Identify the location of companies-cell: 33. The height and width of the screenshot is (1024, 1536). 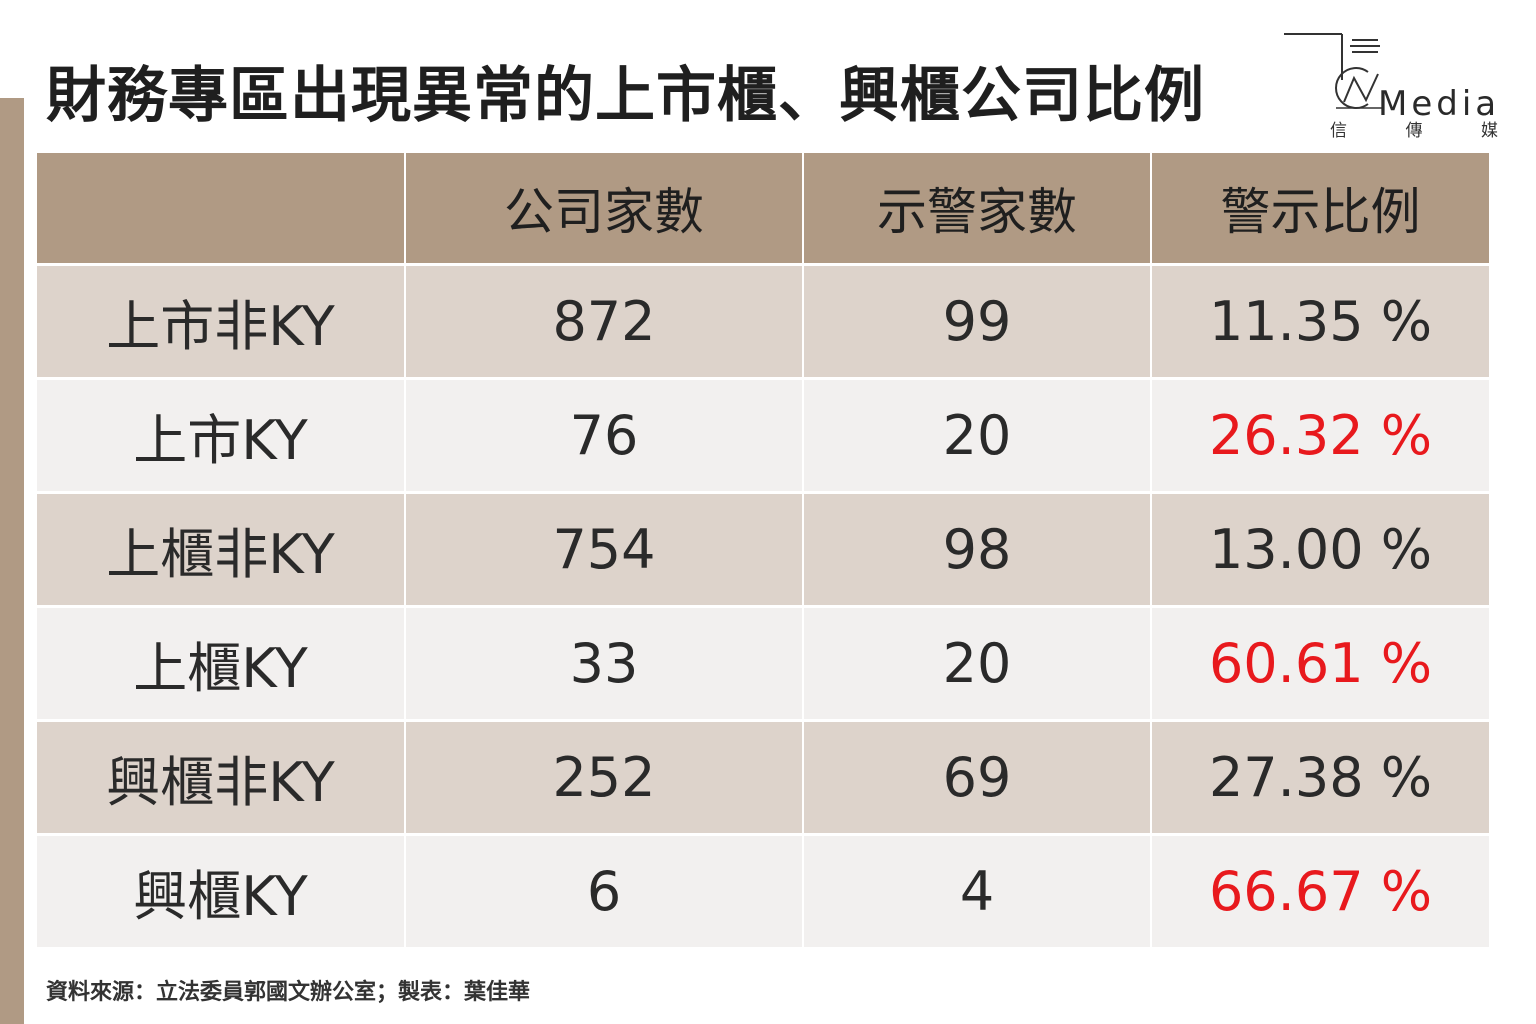
(604, 664).